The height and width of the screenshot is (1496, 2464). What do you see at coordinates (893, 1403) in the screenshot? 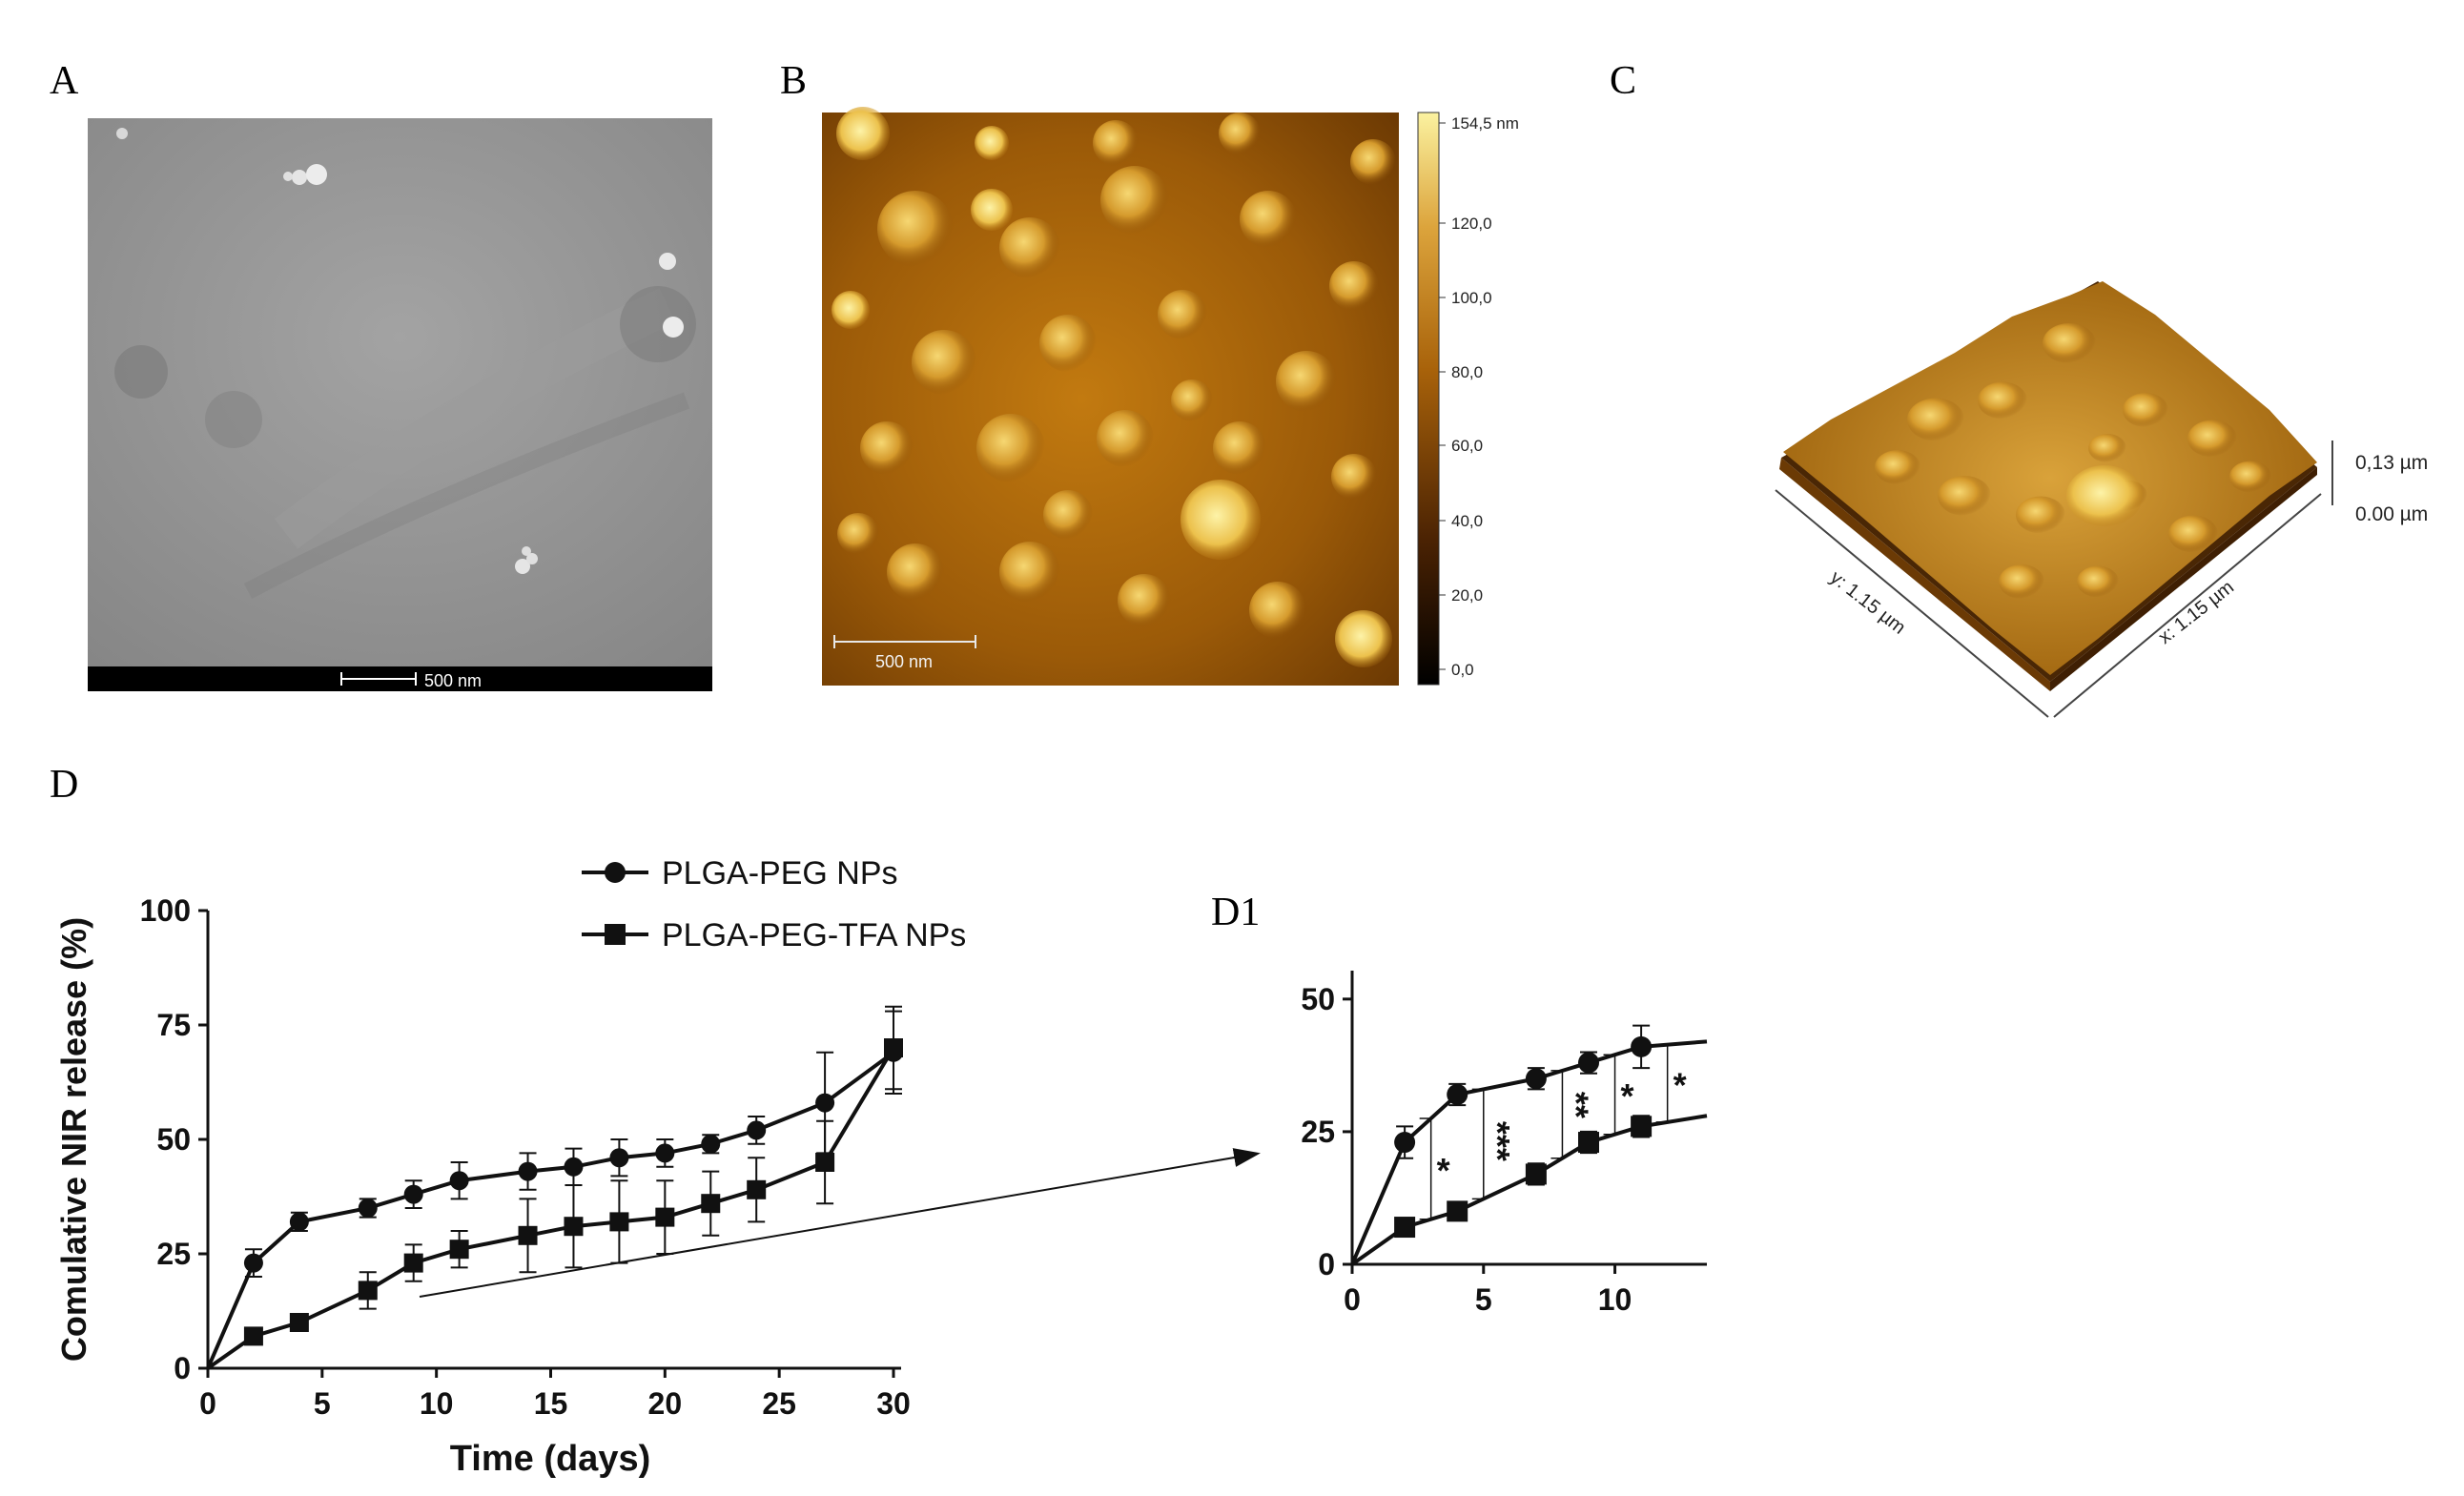
I see `x-tick-label: 30` at bounding box center [893, 1403].